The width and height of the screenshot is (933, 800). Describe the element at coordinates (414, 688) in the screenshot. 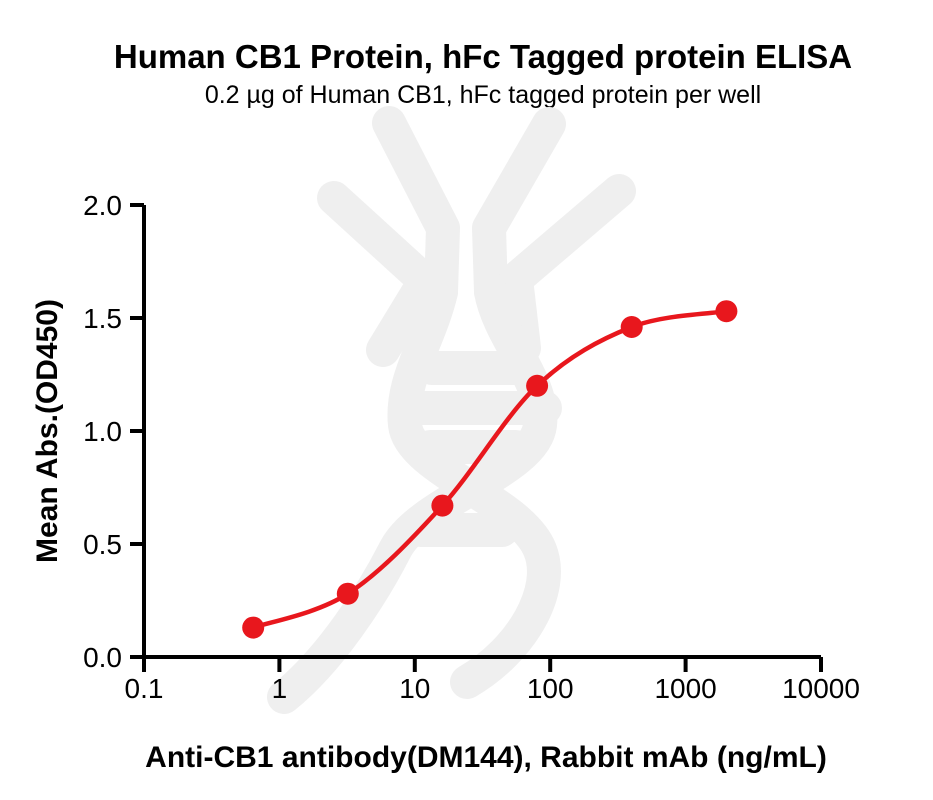

I see `x-tick-label: 10` at that location.